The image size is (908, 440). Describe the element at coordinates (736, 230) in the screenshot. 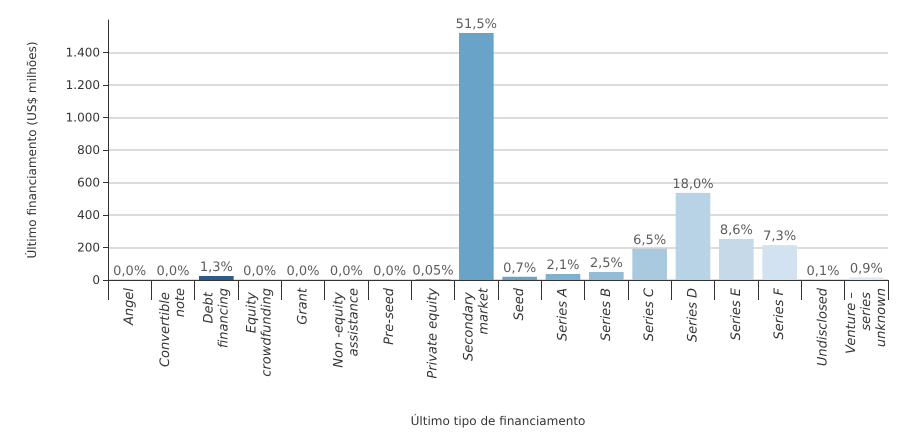

I see `annotation: 8,6%` at that location.